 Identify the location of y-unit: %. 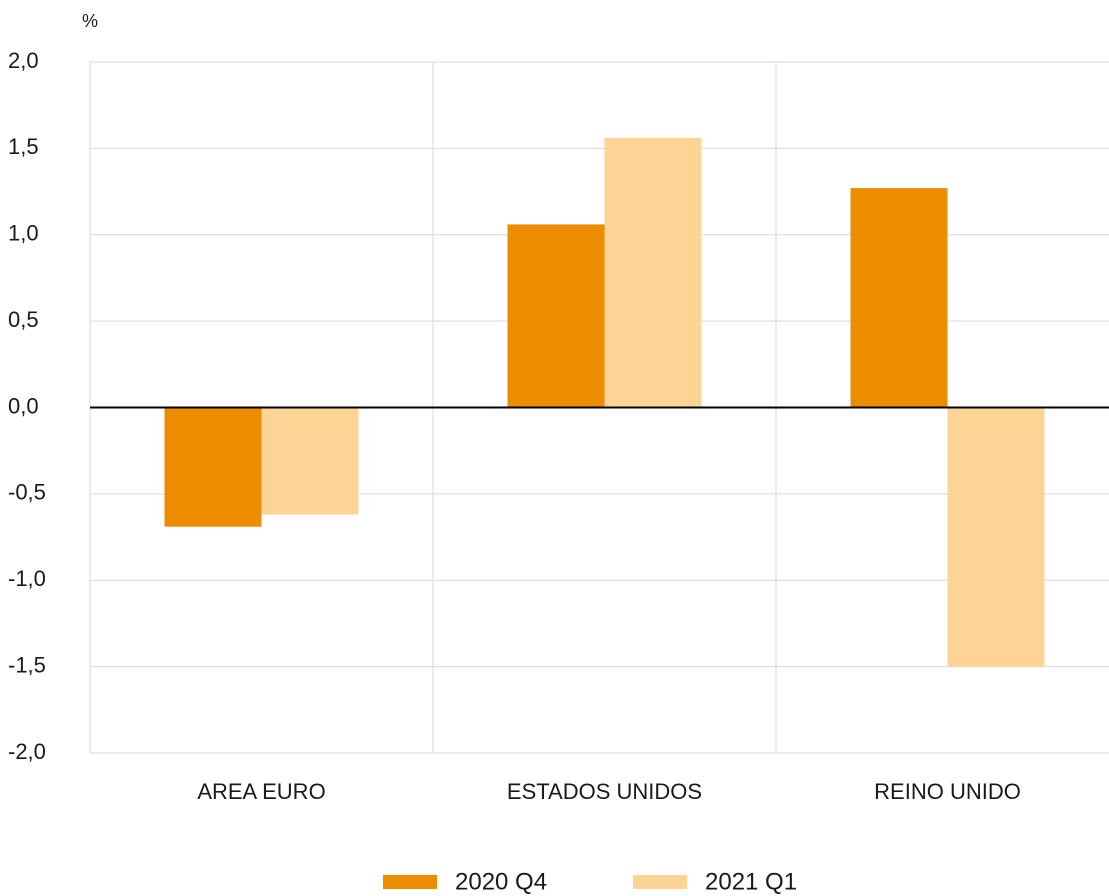
(90, 21).